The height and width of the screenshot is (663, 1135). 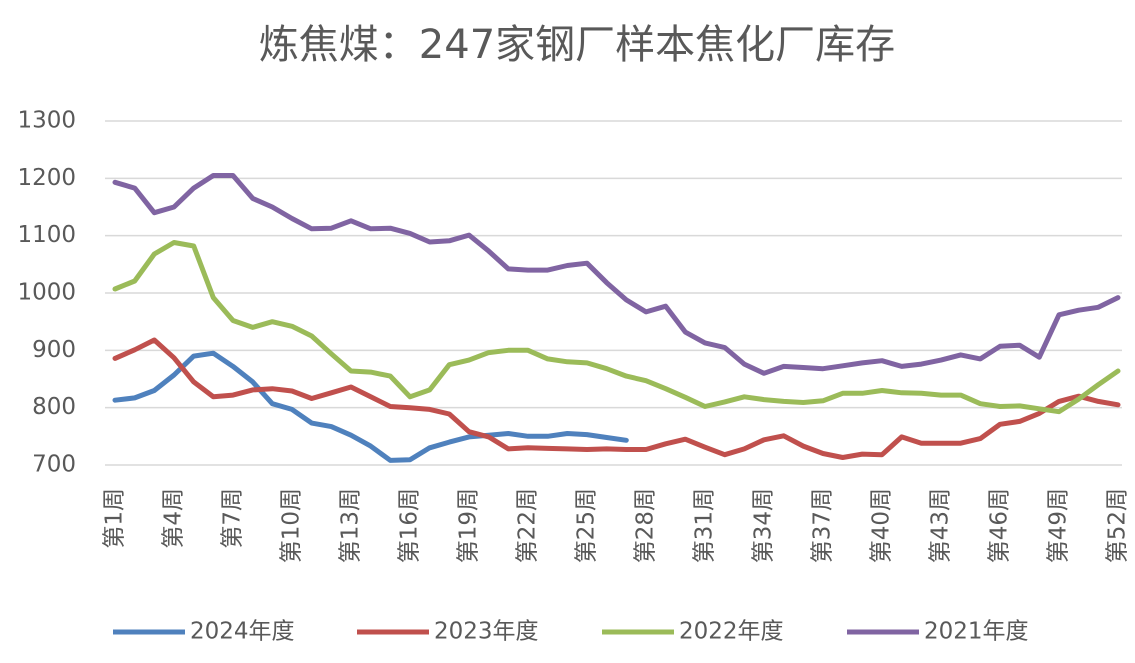 What do you see at coordinates (1059, 525) in the screenshot?
I see `x-tick-label: 第49周` at bounding box center [1059, 525].